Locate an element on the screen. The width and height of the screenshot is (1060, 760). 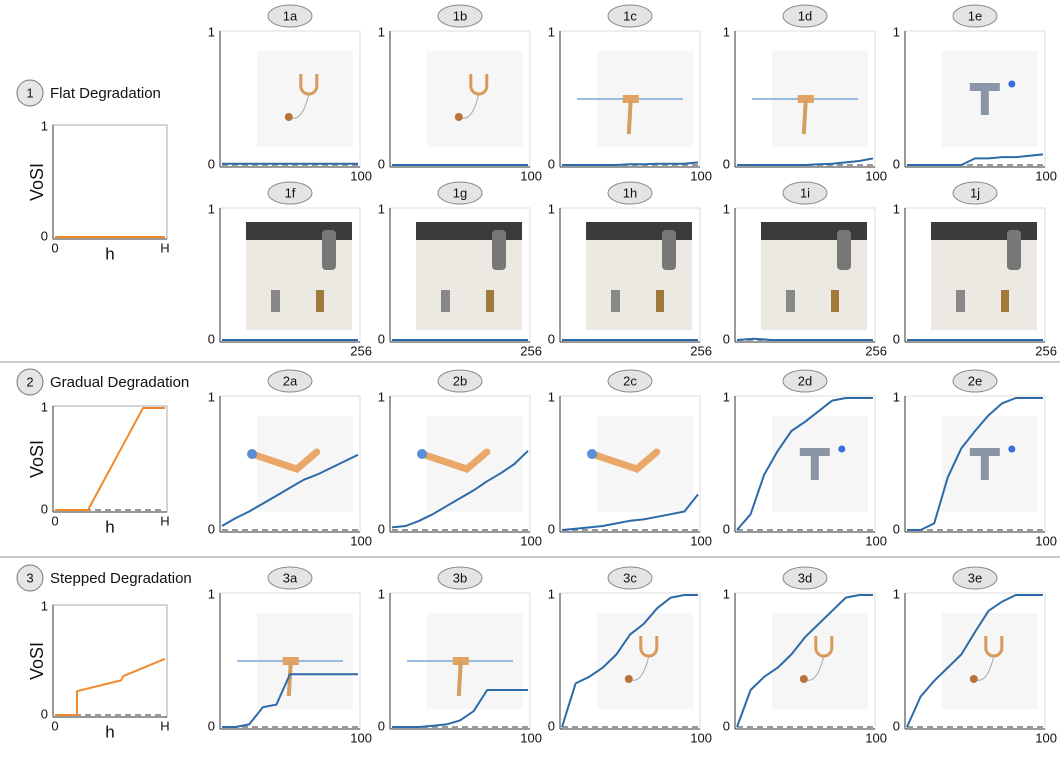
panel-title: 1j is located at coordinates (975, 192).